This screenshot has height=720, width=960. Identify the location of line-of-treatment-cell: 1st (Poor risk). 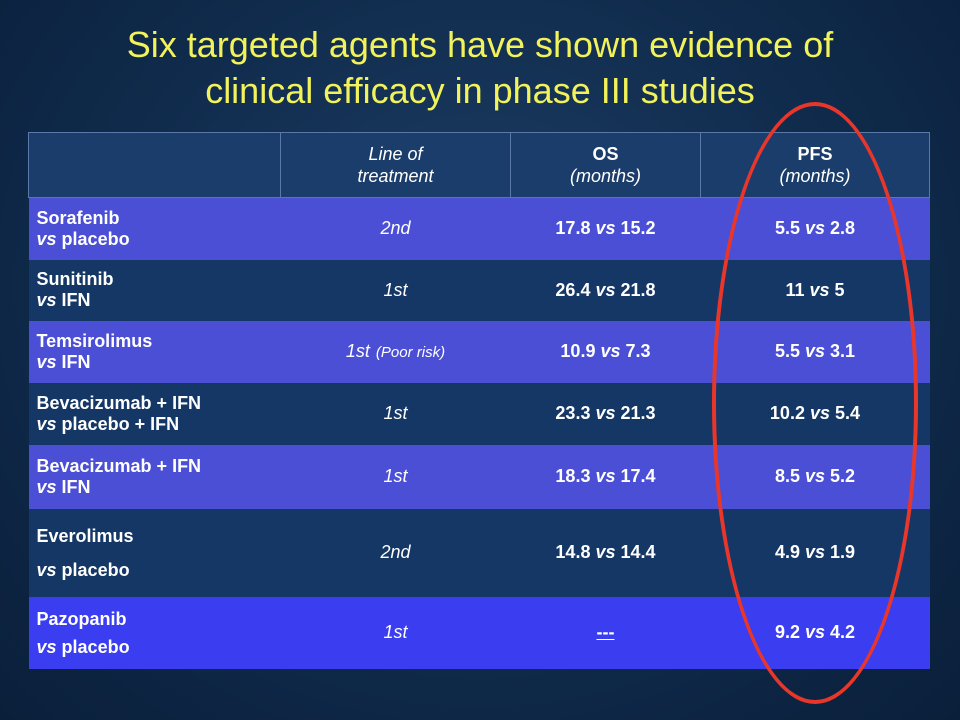
(395, 351).